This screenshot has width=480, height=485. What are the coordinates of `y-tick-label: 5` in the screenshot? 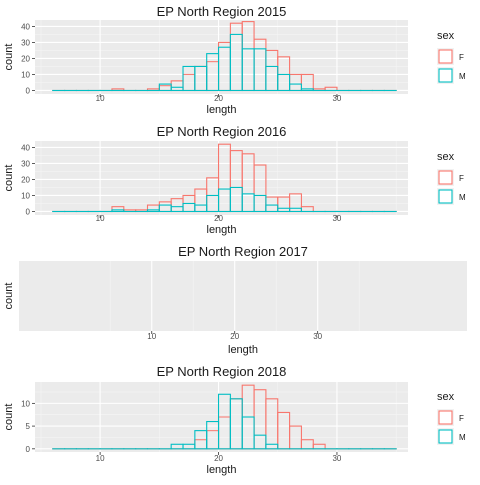 It's located at (28, 426).